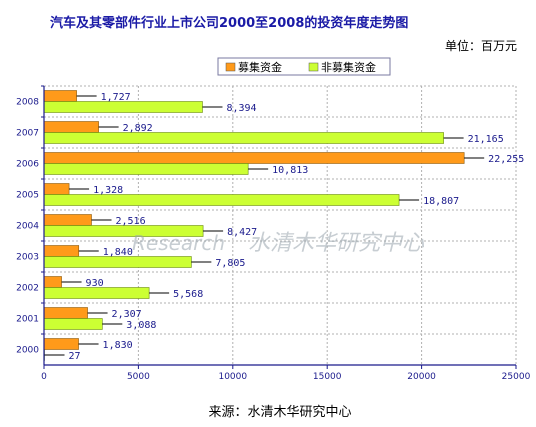 This screenshot has width=536, height=427. What do you see at coordinates (27, 103) in the screenshot?
I see `y-tick-label: 2008` at bounding box center [27, 103].